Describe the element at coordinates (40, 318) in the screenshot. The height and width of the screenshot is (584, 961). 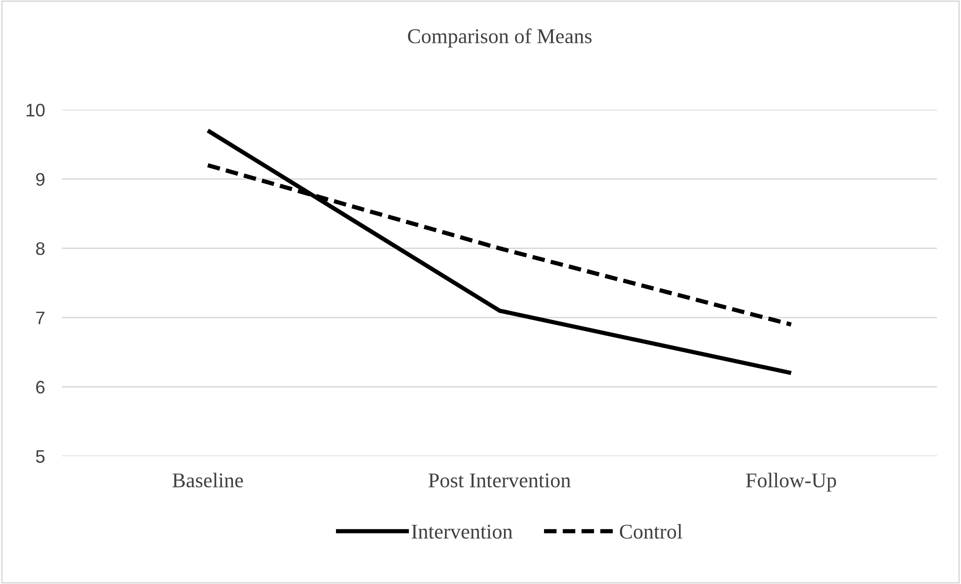
I see `y-tick-label: 7` at that location.